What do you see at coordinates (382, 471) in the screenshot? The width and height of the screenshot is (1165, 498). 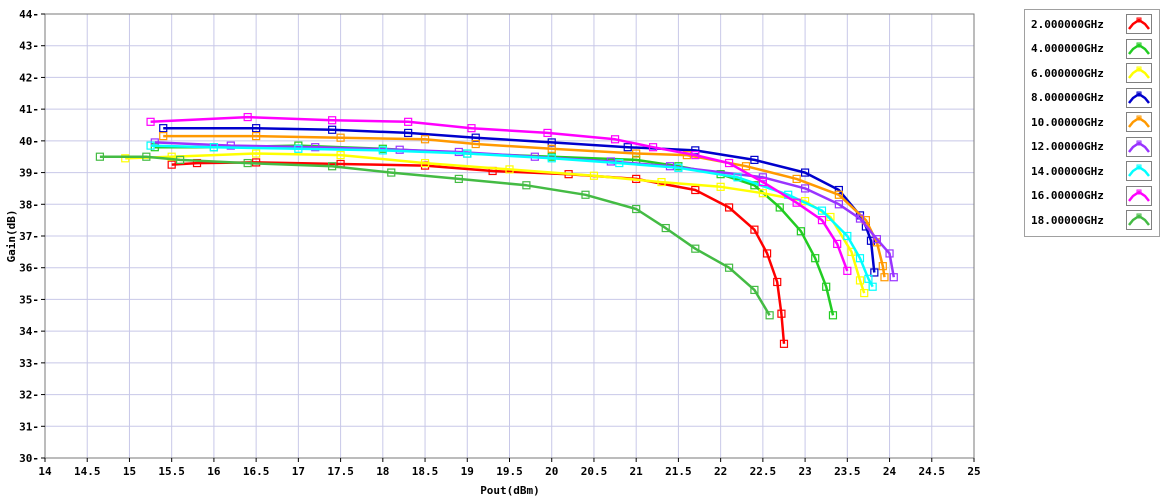 I see `x-tick-label: 18` at bounding box center [382, 471].